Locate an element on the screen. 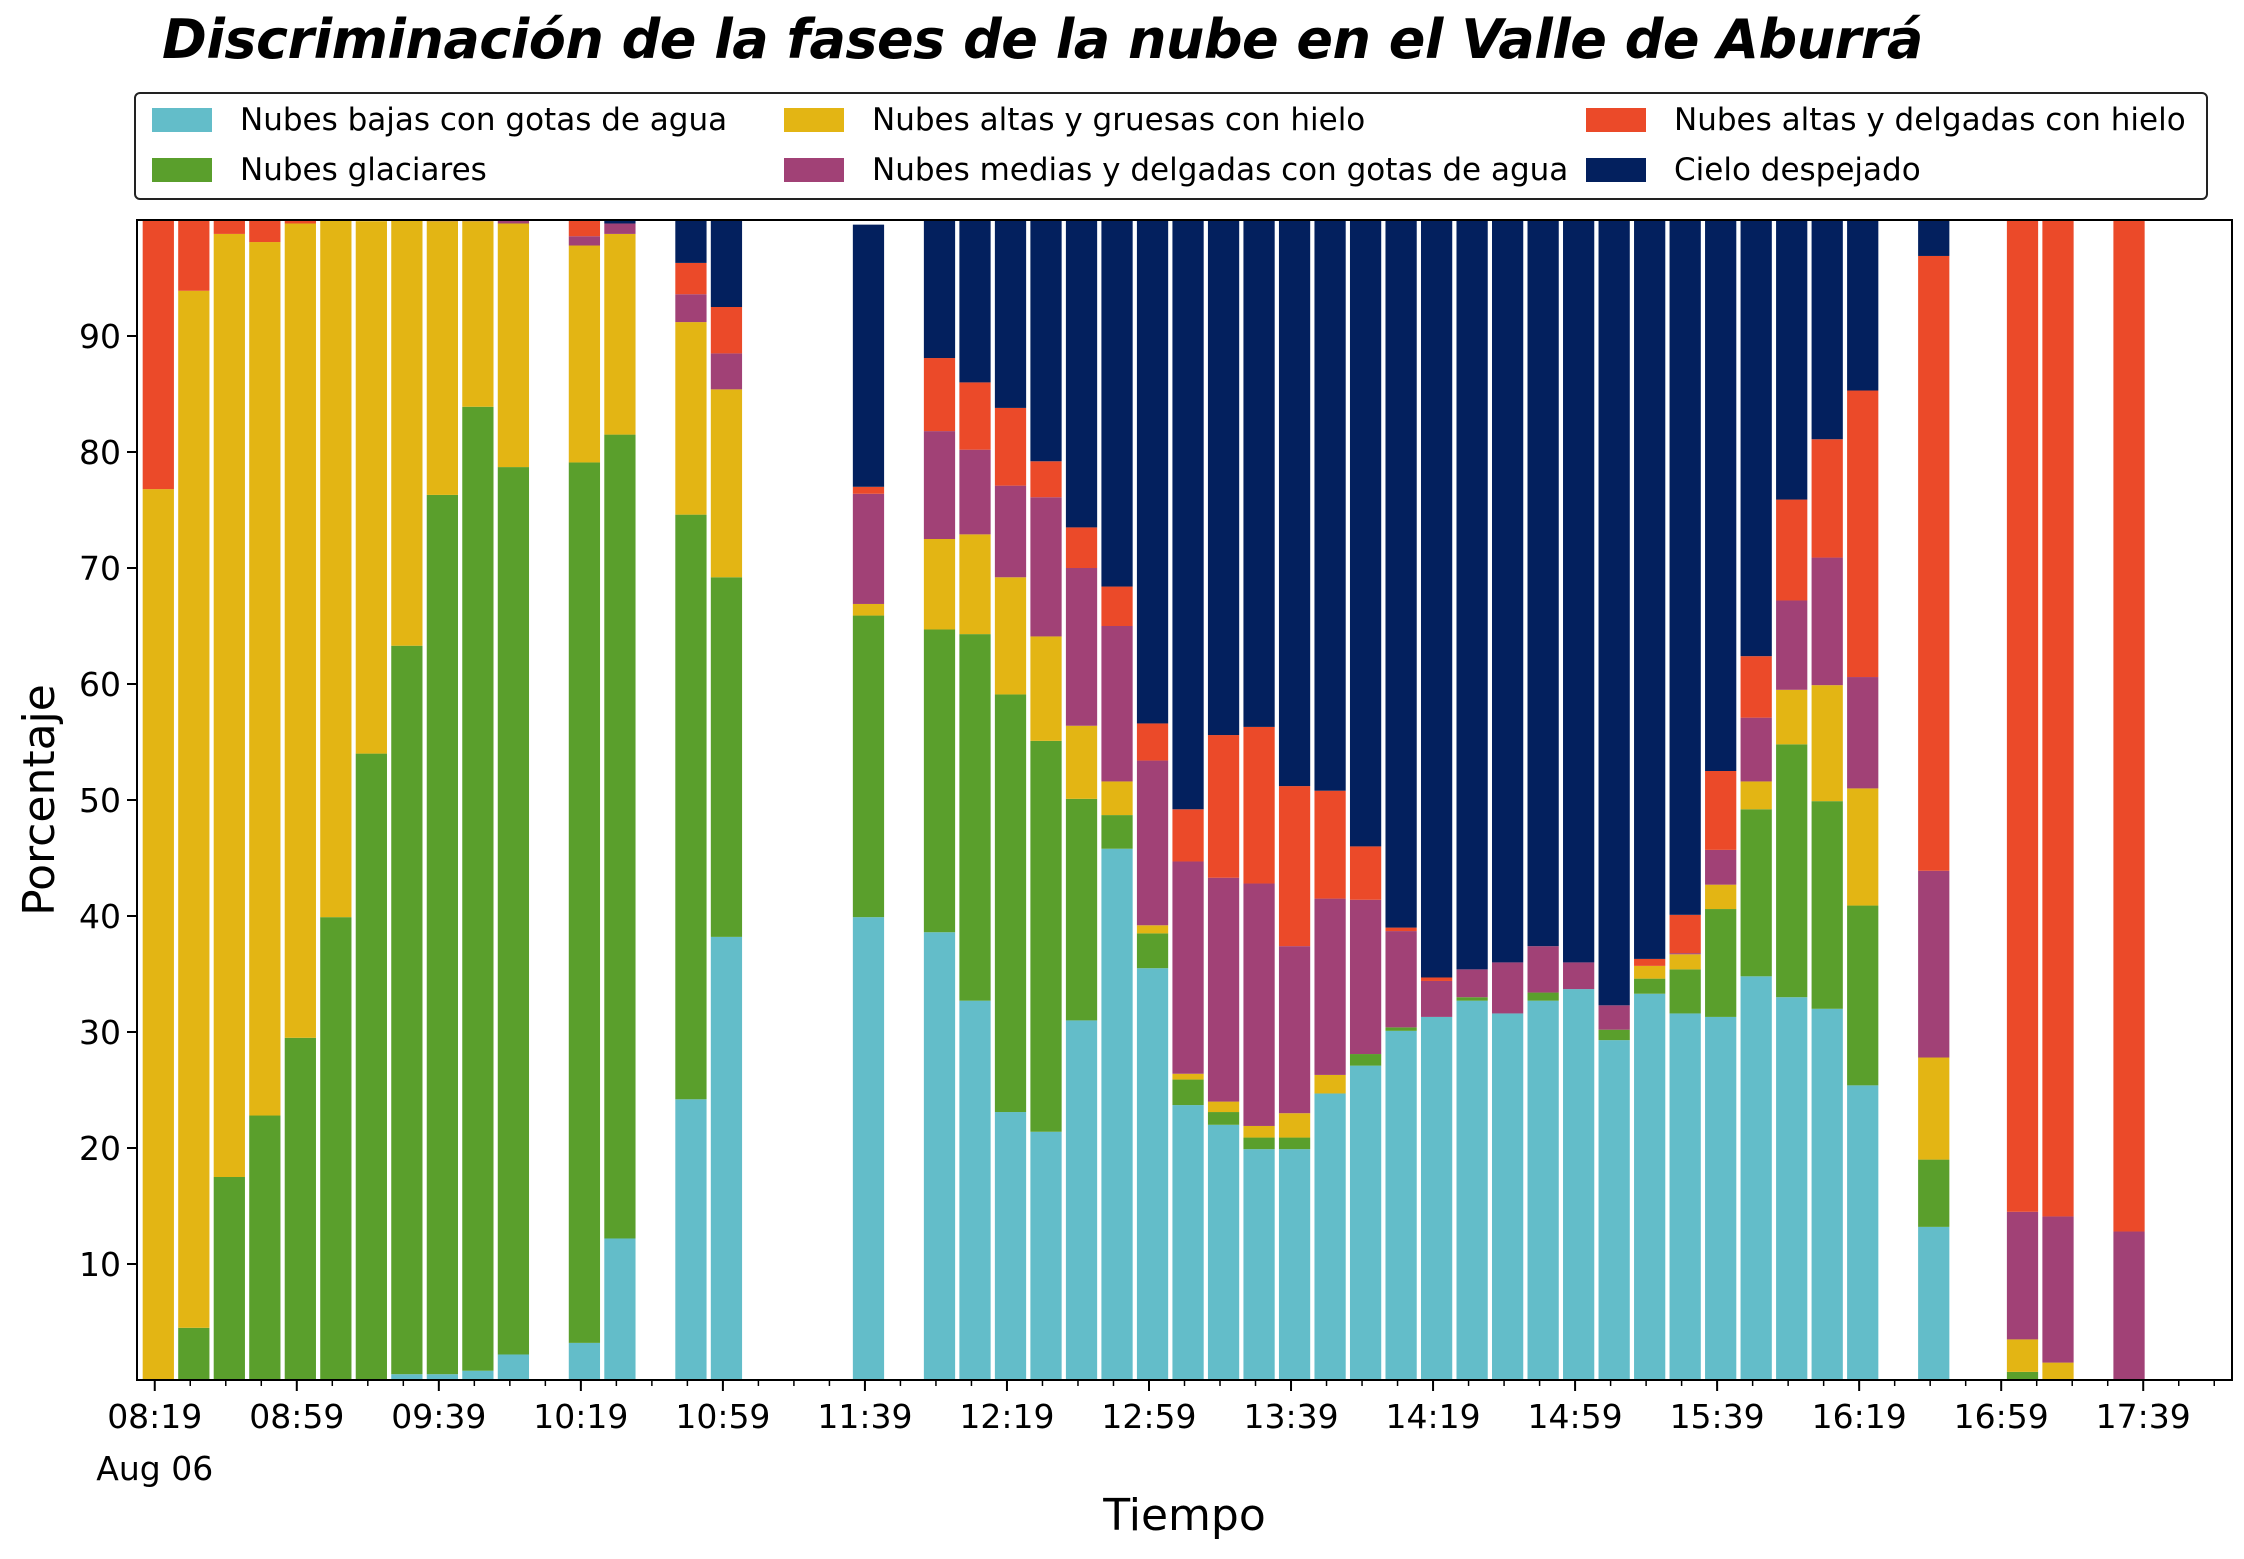 The width and height of the screenshot is (2244, 1559). x-tick-label: 08:59 is located at coordinates (296, 1416).